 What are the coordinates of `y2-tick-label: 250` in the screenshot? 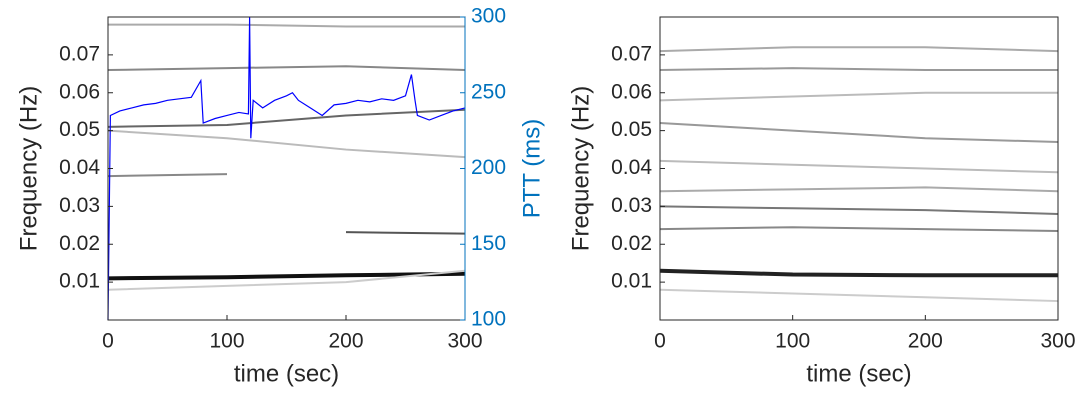 It's located at (488, 91).